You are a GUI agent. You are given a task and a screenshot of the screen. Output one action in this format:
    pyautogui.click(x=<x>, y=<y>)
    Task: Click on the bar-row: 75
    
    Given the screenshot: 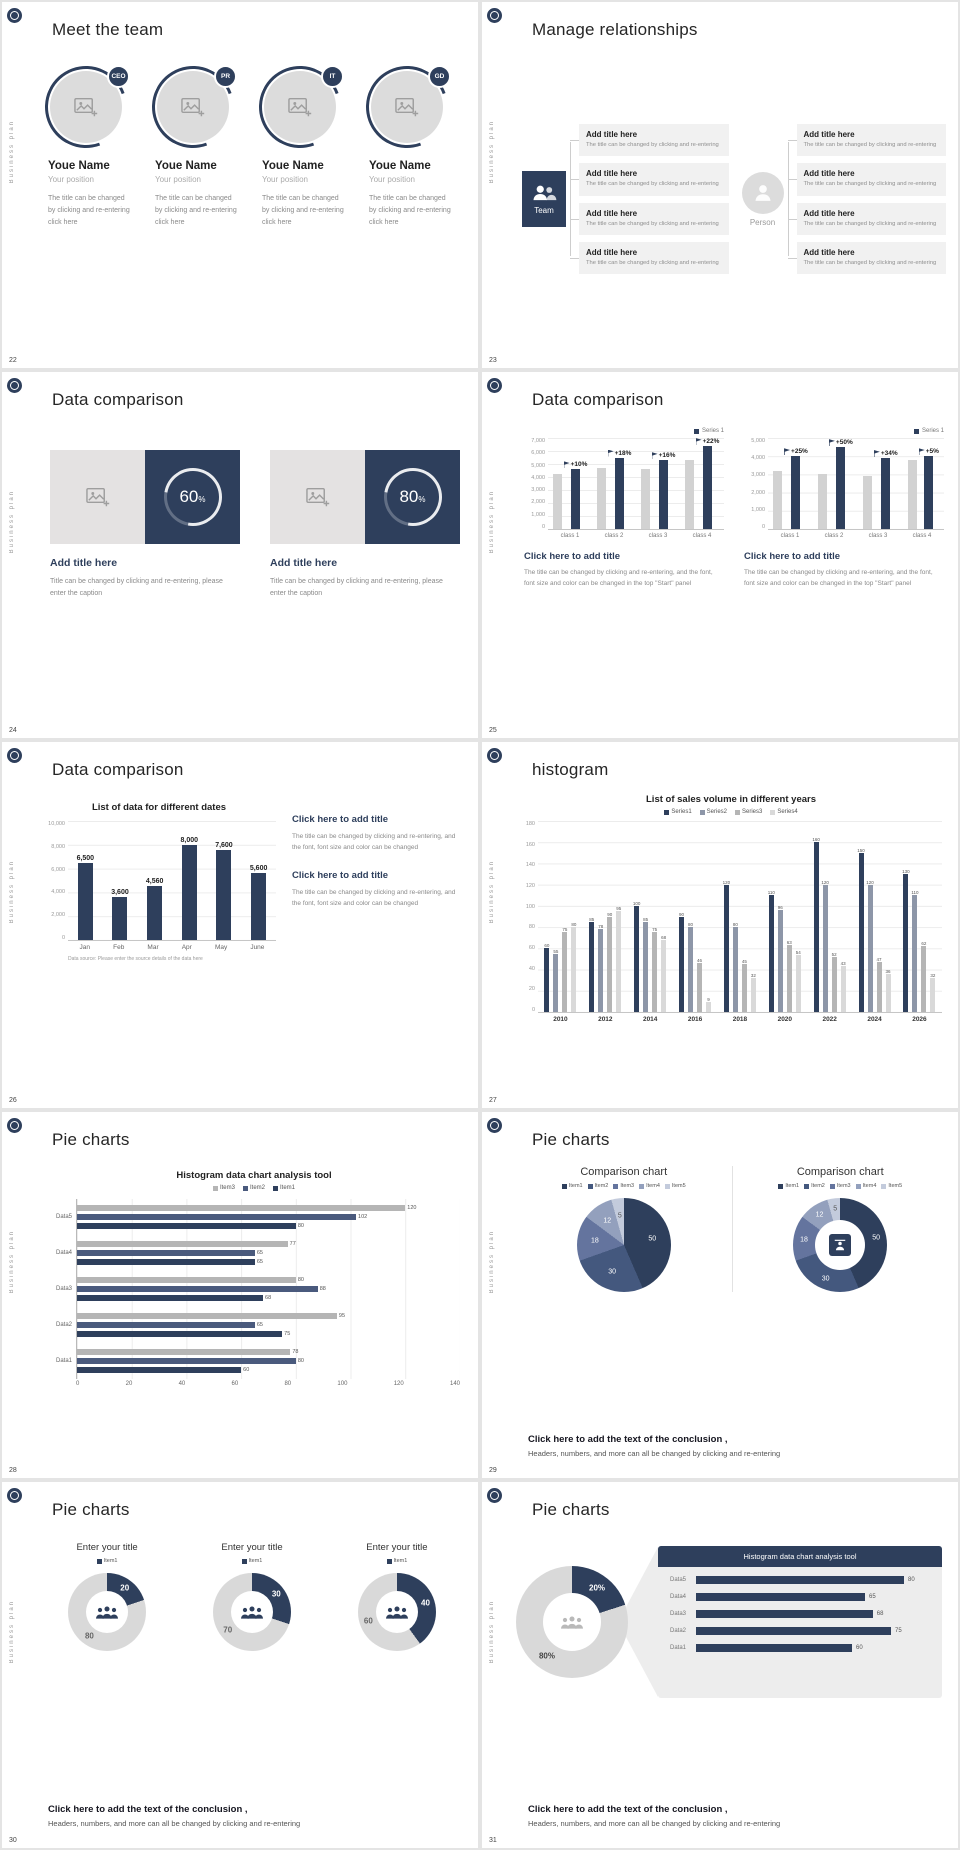 What is the action you would take?
    pyautogui.click(x=268, y=1334)
    